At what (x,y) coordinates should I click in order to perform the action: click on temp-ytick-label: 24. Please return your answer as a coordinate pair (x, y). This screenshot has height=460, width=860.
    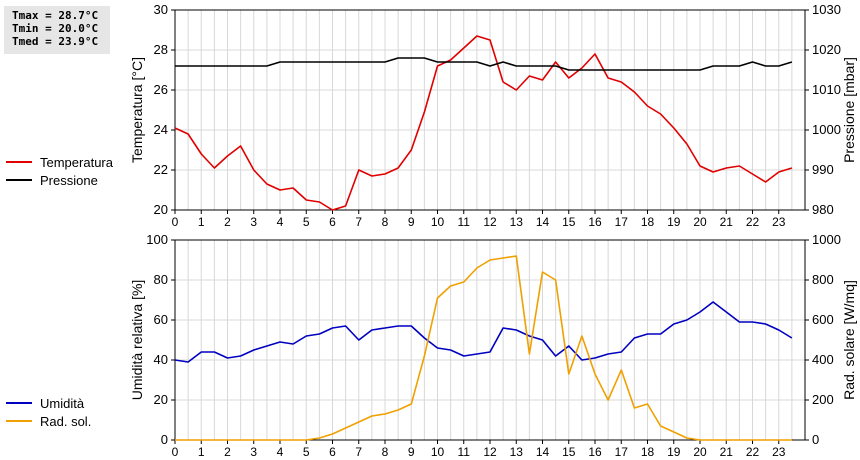
    Looking at the image, I should click on (161, 129).